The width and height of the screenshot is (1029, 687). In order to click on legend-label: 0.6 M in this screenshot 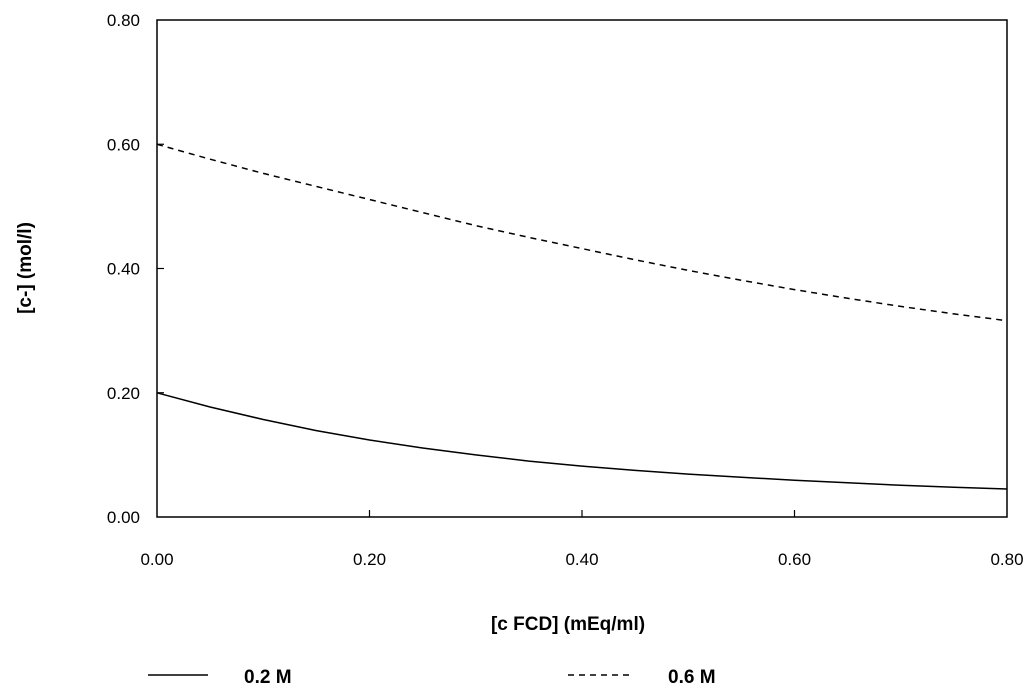, I will do `click(692, 677)`.